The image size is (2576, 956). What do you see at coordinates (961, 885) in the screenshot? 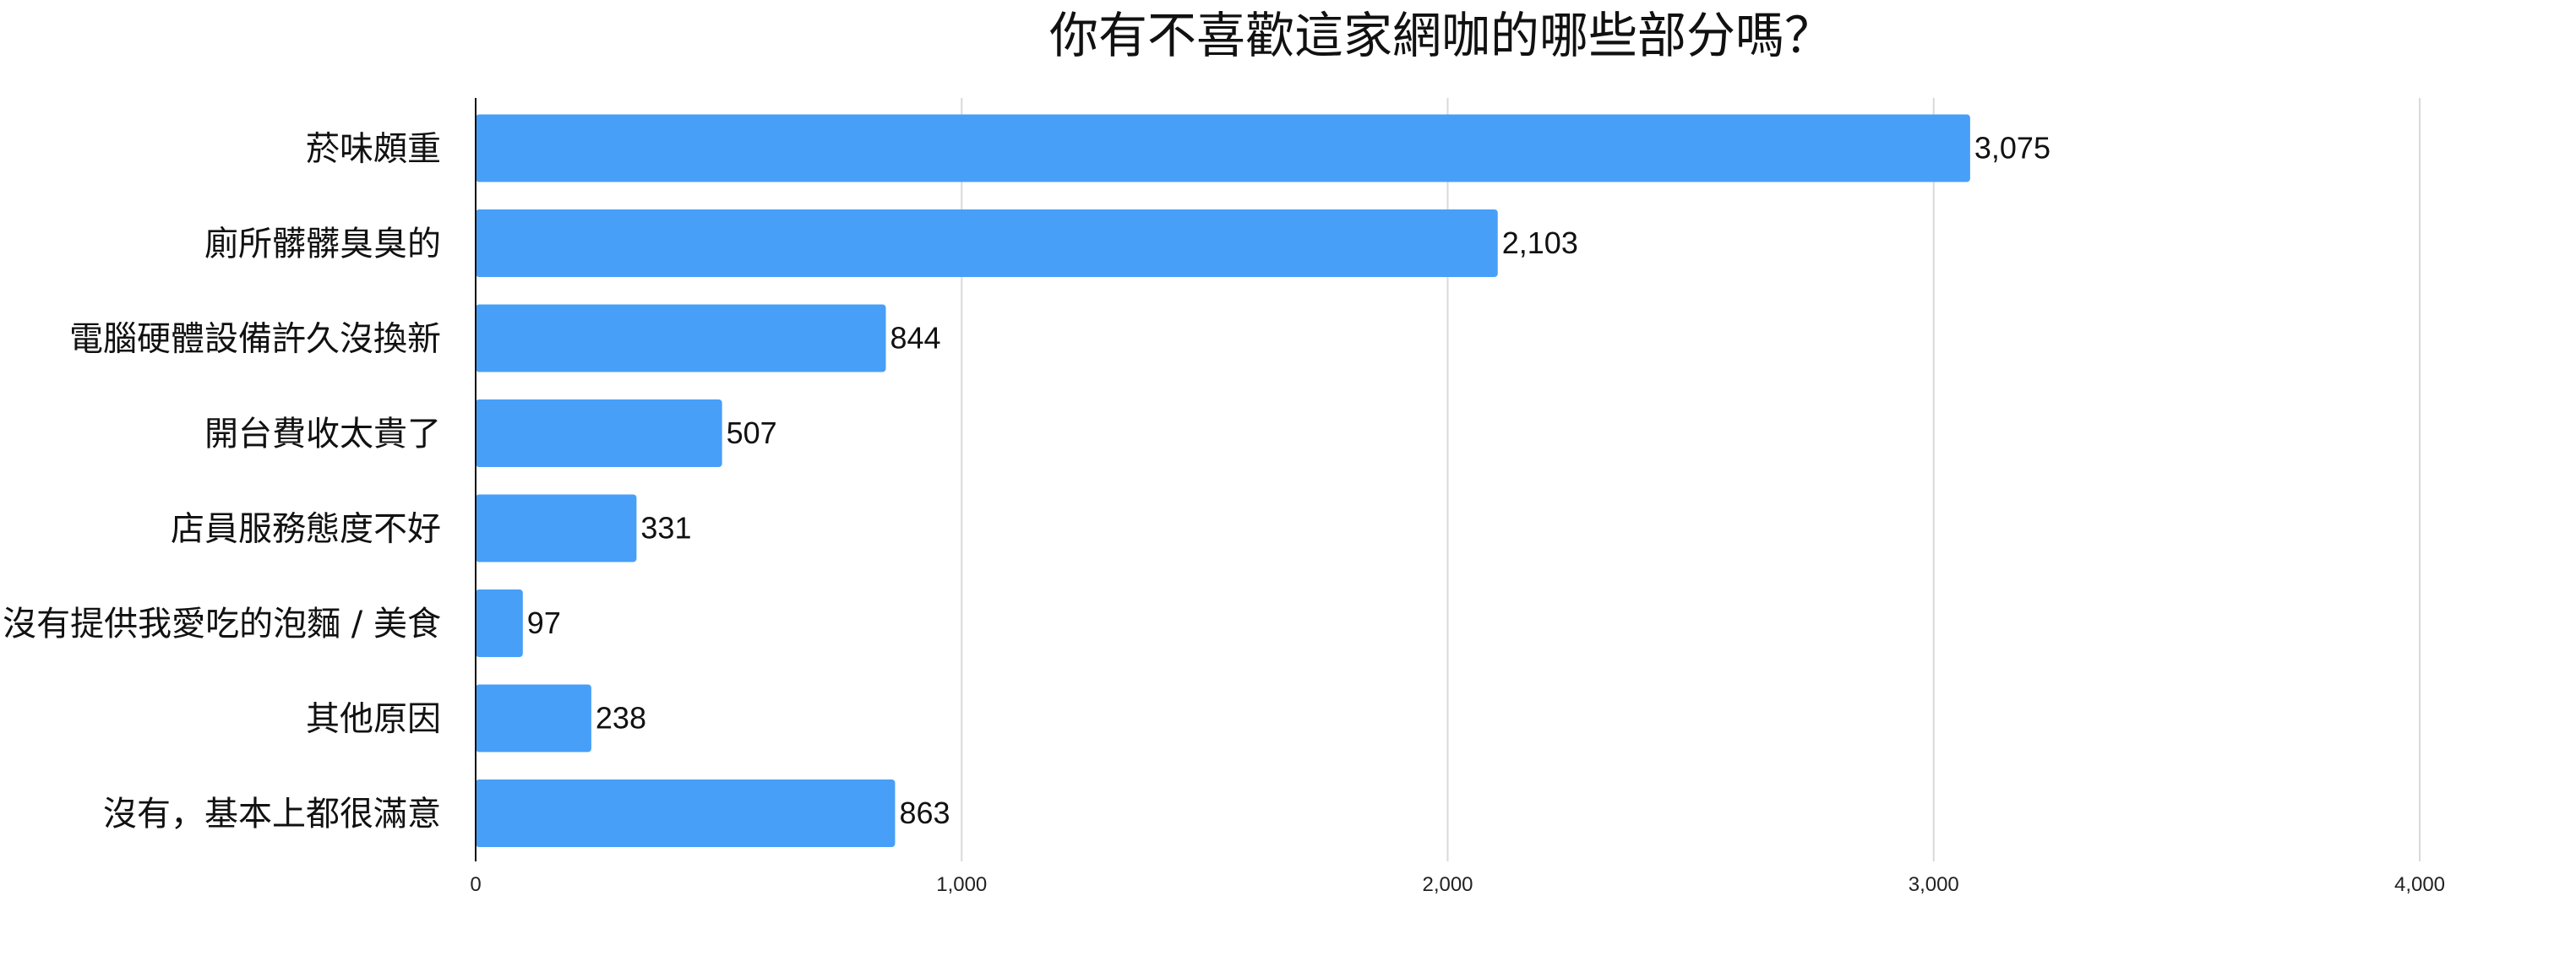
I see `x-tick-label: 1,000` at bounding box center [961, 885].